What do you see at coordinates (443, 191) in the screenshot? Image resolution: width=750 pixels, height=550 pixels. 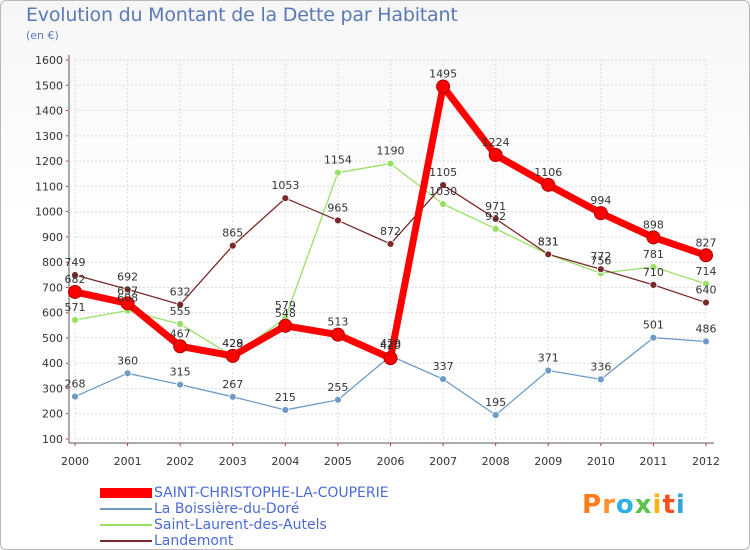 I see `data-label: 1030` at bounding box center [443, 191].